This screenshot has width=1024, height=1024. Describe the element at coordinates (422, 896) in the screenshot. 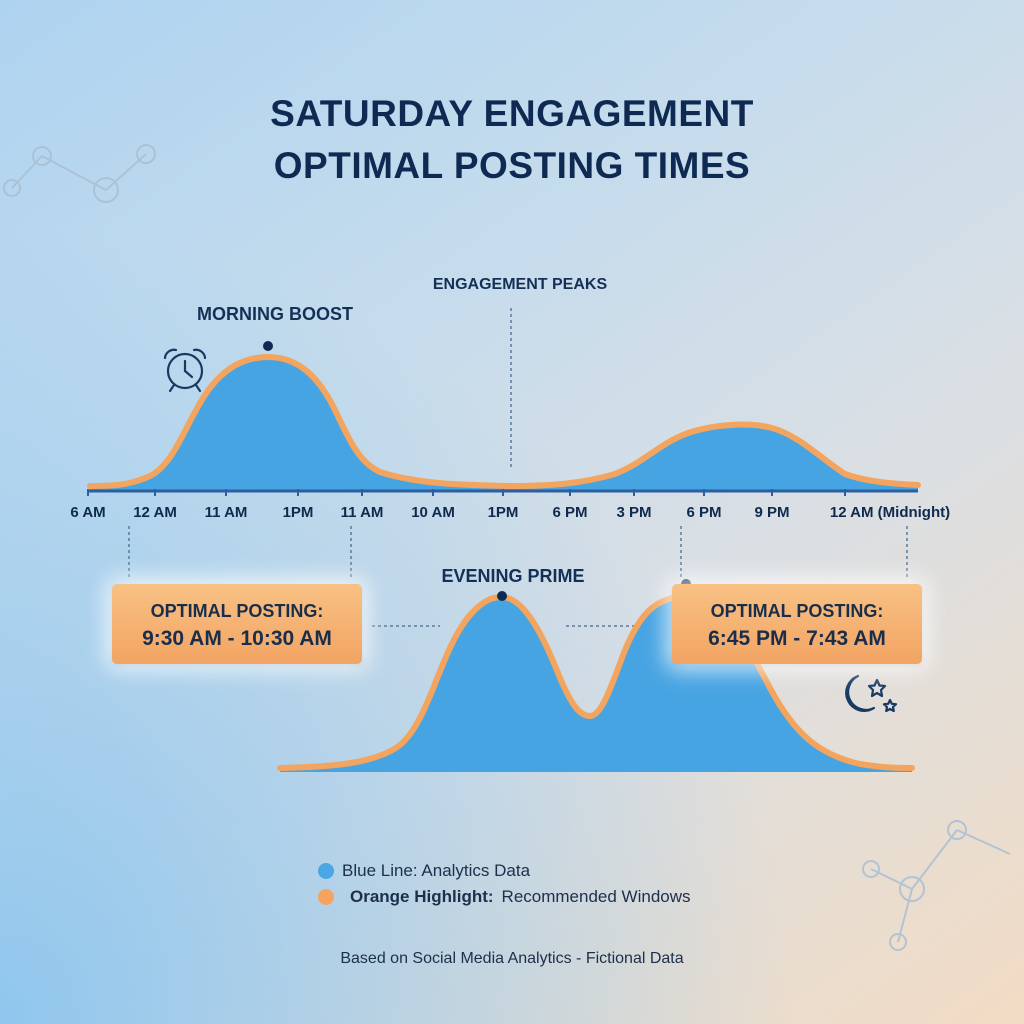

I see `legend-label-orange-bold: Orange Highlight:` at that location.